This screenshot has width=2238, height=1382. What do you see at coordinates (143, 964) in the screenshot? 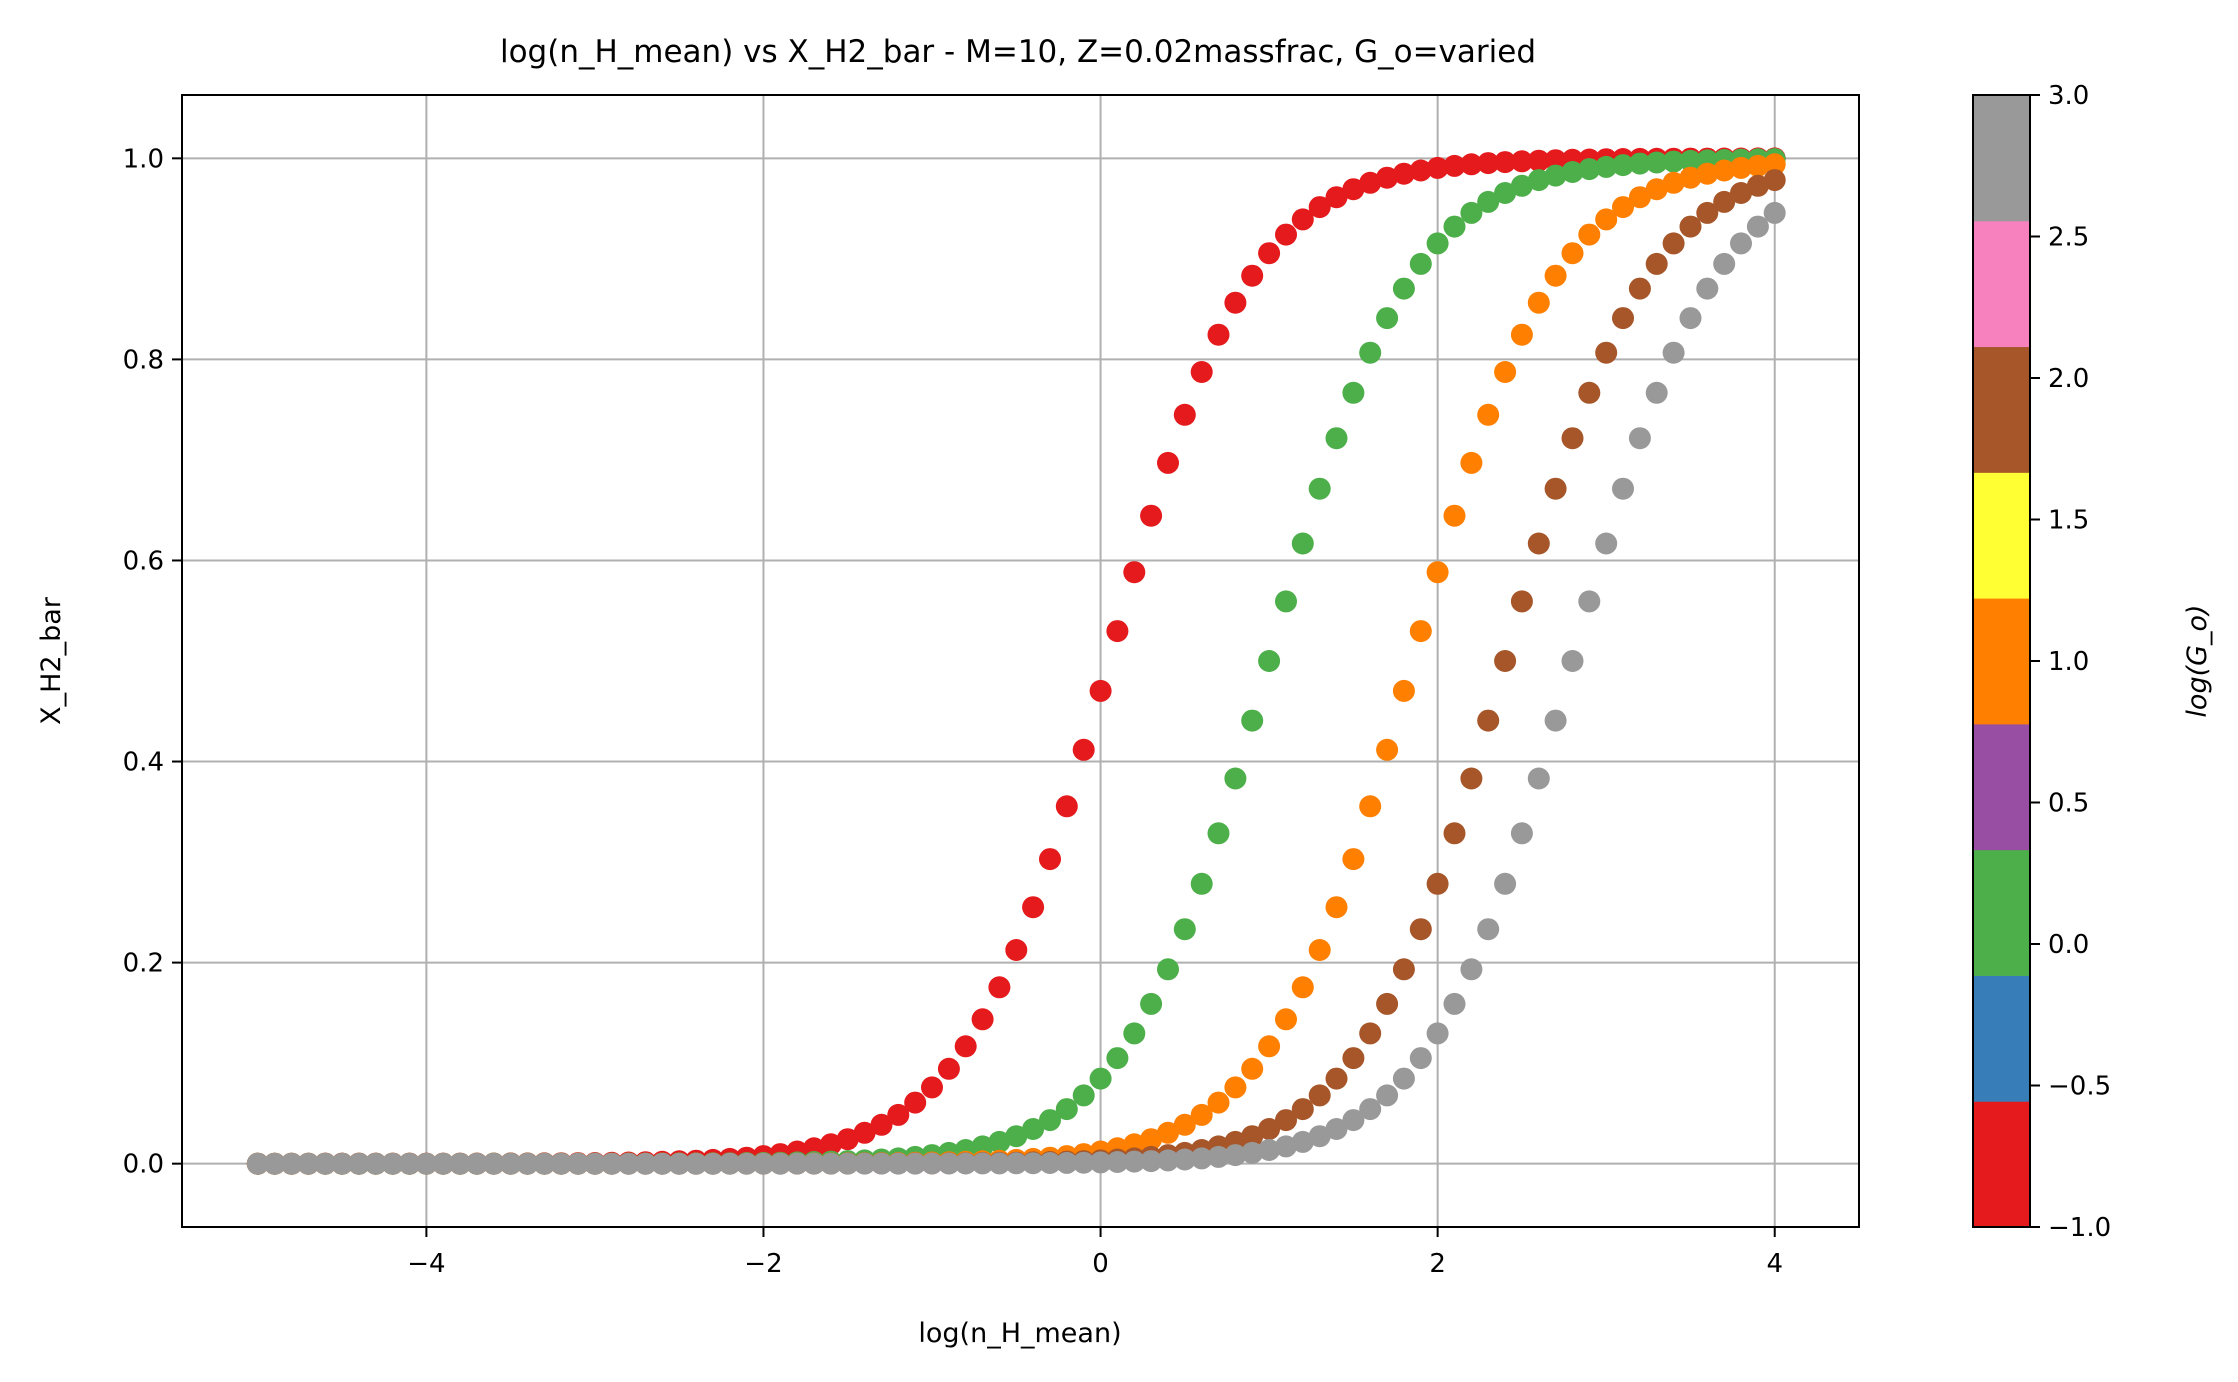
I see `y-tick-label: 0.2` at bounding box center [143, 964].